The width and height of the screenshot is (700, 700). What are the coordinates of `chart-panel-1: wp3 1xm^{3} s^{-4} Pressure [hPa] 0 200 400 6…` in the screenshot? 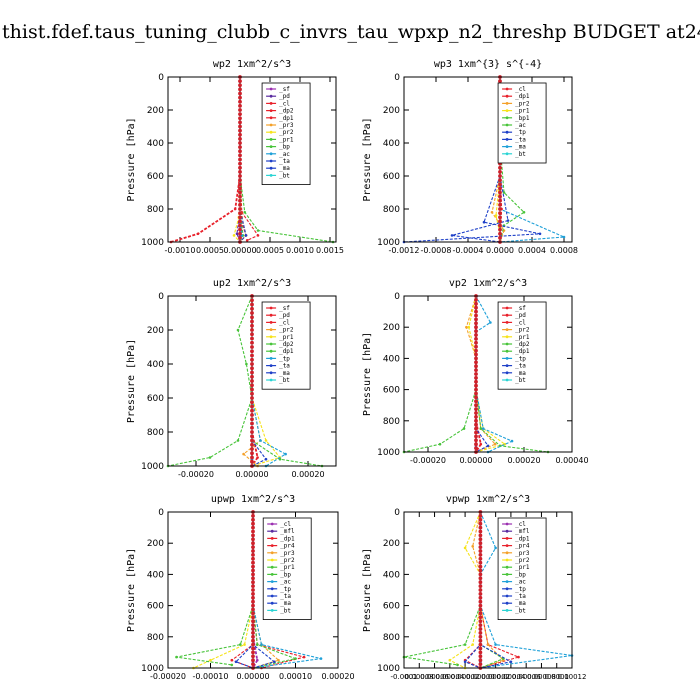 It's located at (470, 157).